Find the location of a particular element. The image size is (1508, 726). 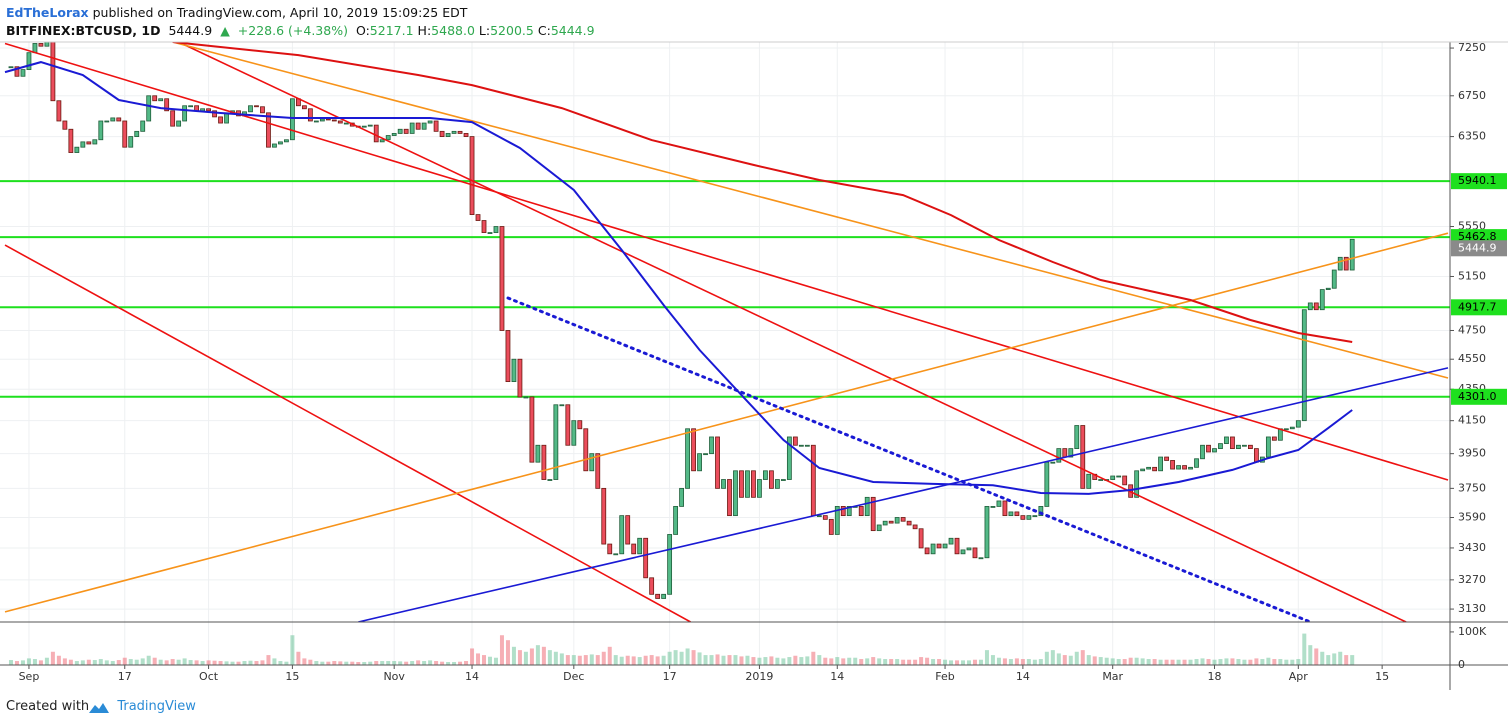

x-tick-label: 17 is located at coordinates (125, 676).